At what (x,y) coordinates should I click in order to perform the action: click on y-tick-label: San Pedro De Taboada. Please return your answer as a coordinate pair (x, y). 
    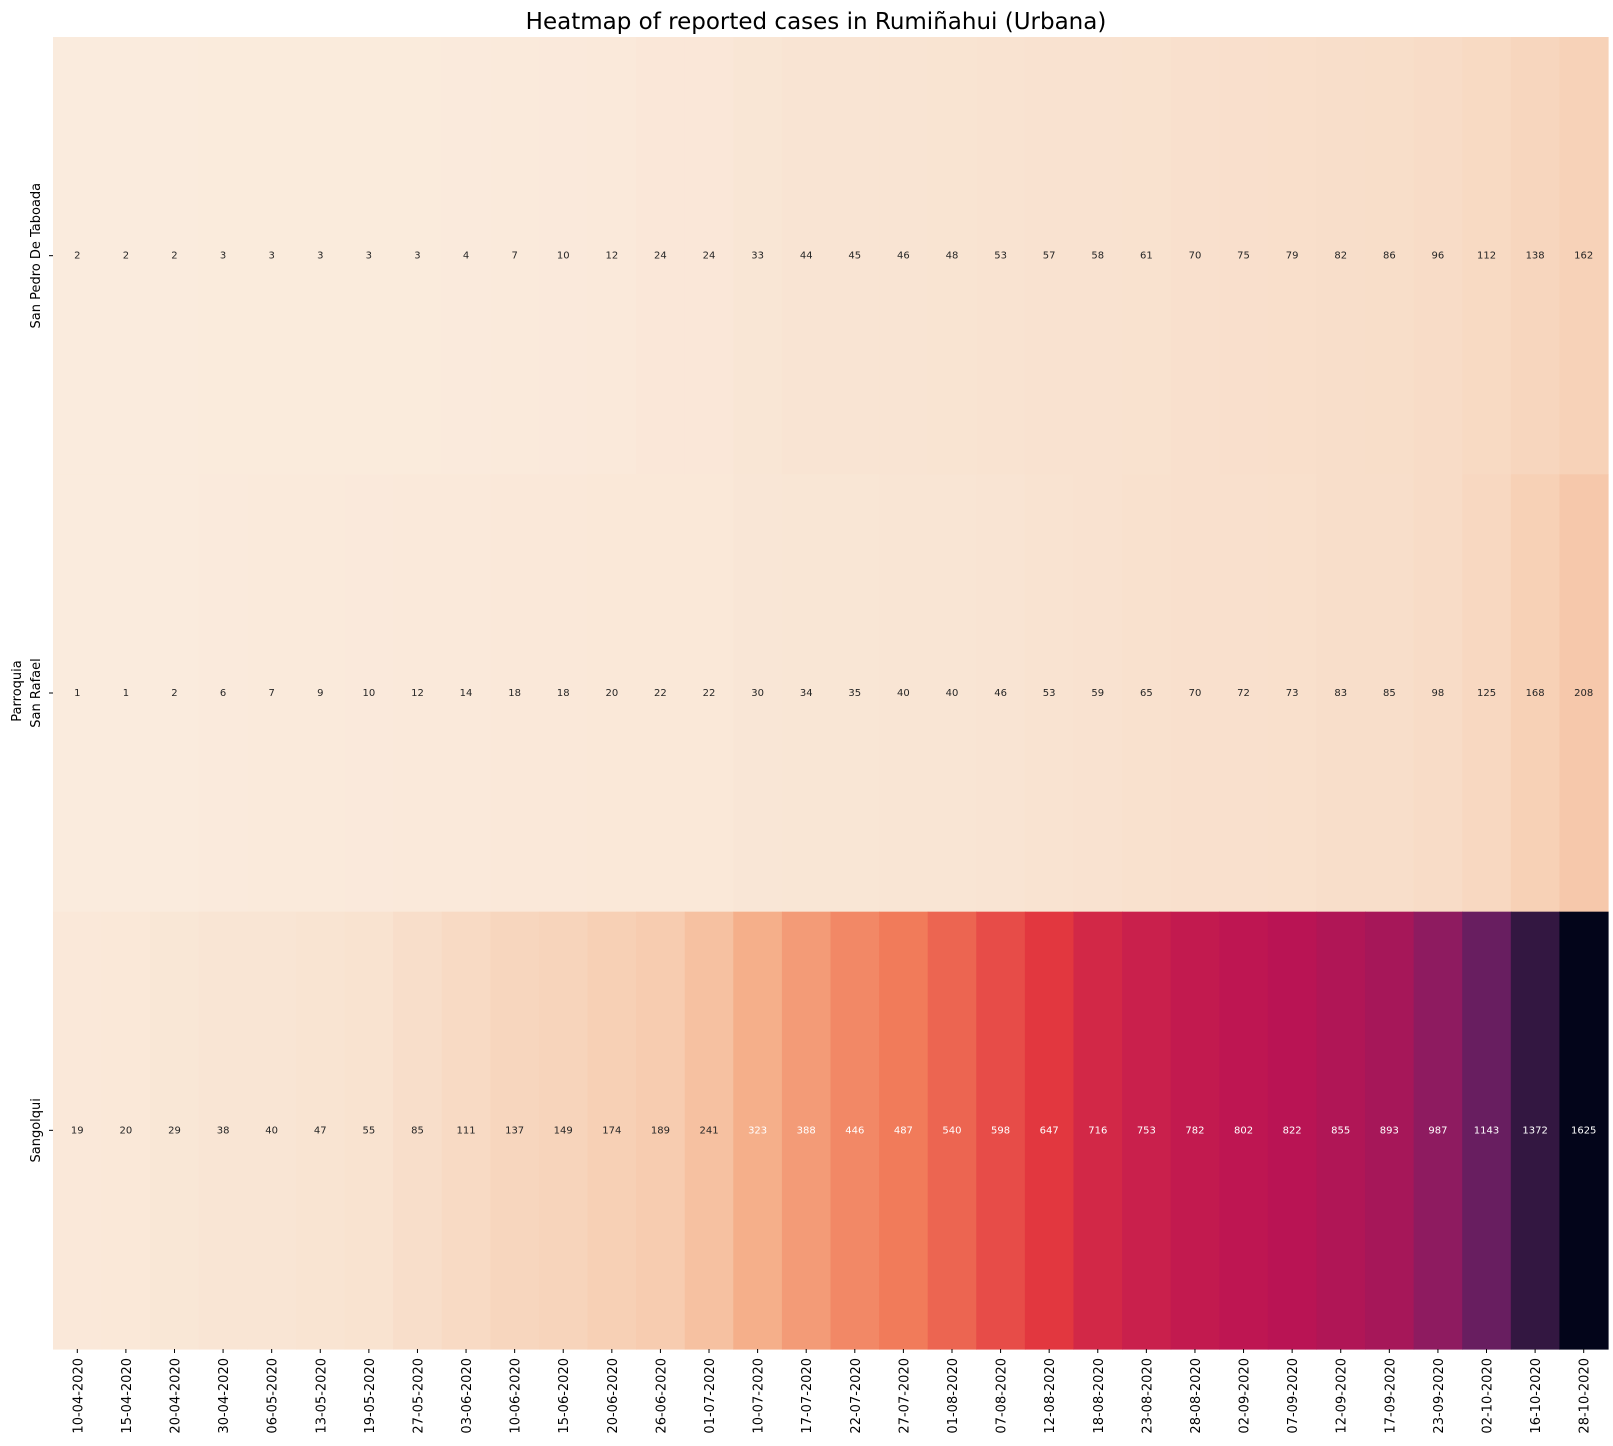
    Looking at the image, I should click on (36, 256).